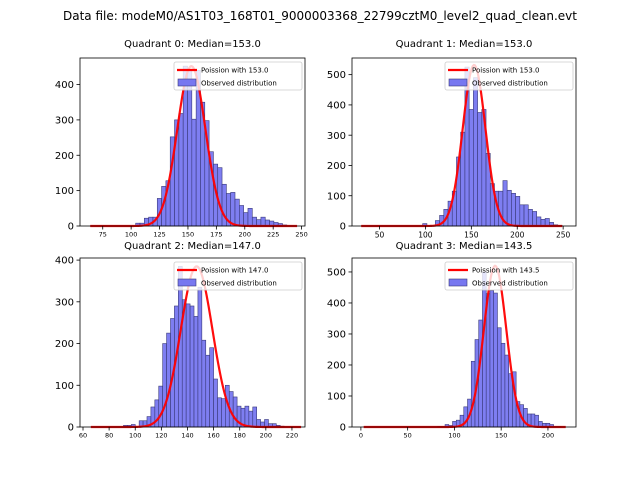 Image resolution: width=640 pixels, height=480 pixels. What do you see at coordinates (187, 436) in the screenshot?
I see `x-tick-label: 140` at bounding box center [187, 436].